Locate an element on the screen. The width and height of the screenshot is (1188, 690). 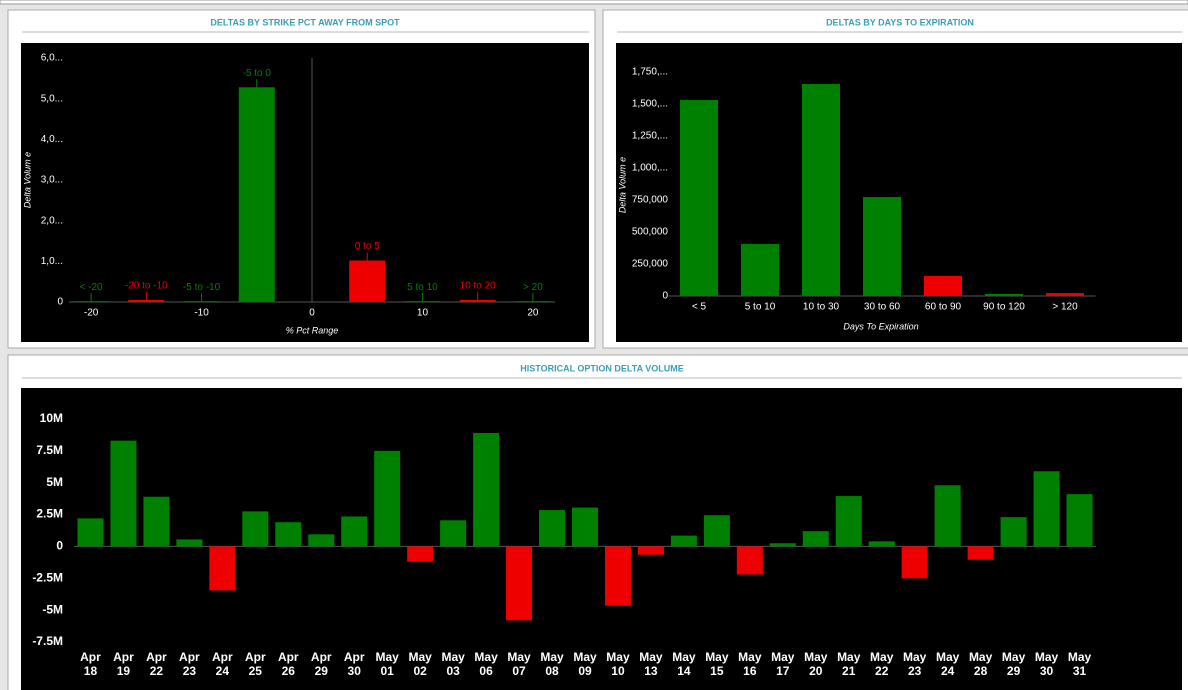
x-tick-label: Apr 25 is located at coordinates (255, 664).